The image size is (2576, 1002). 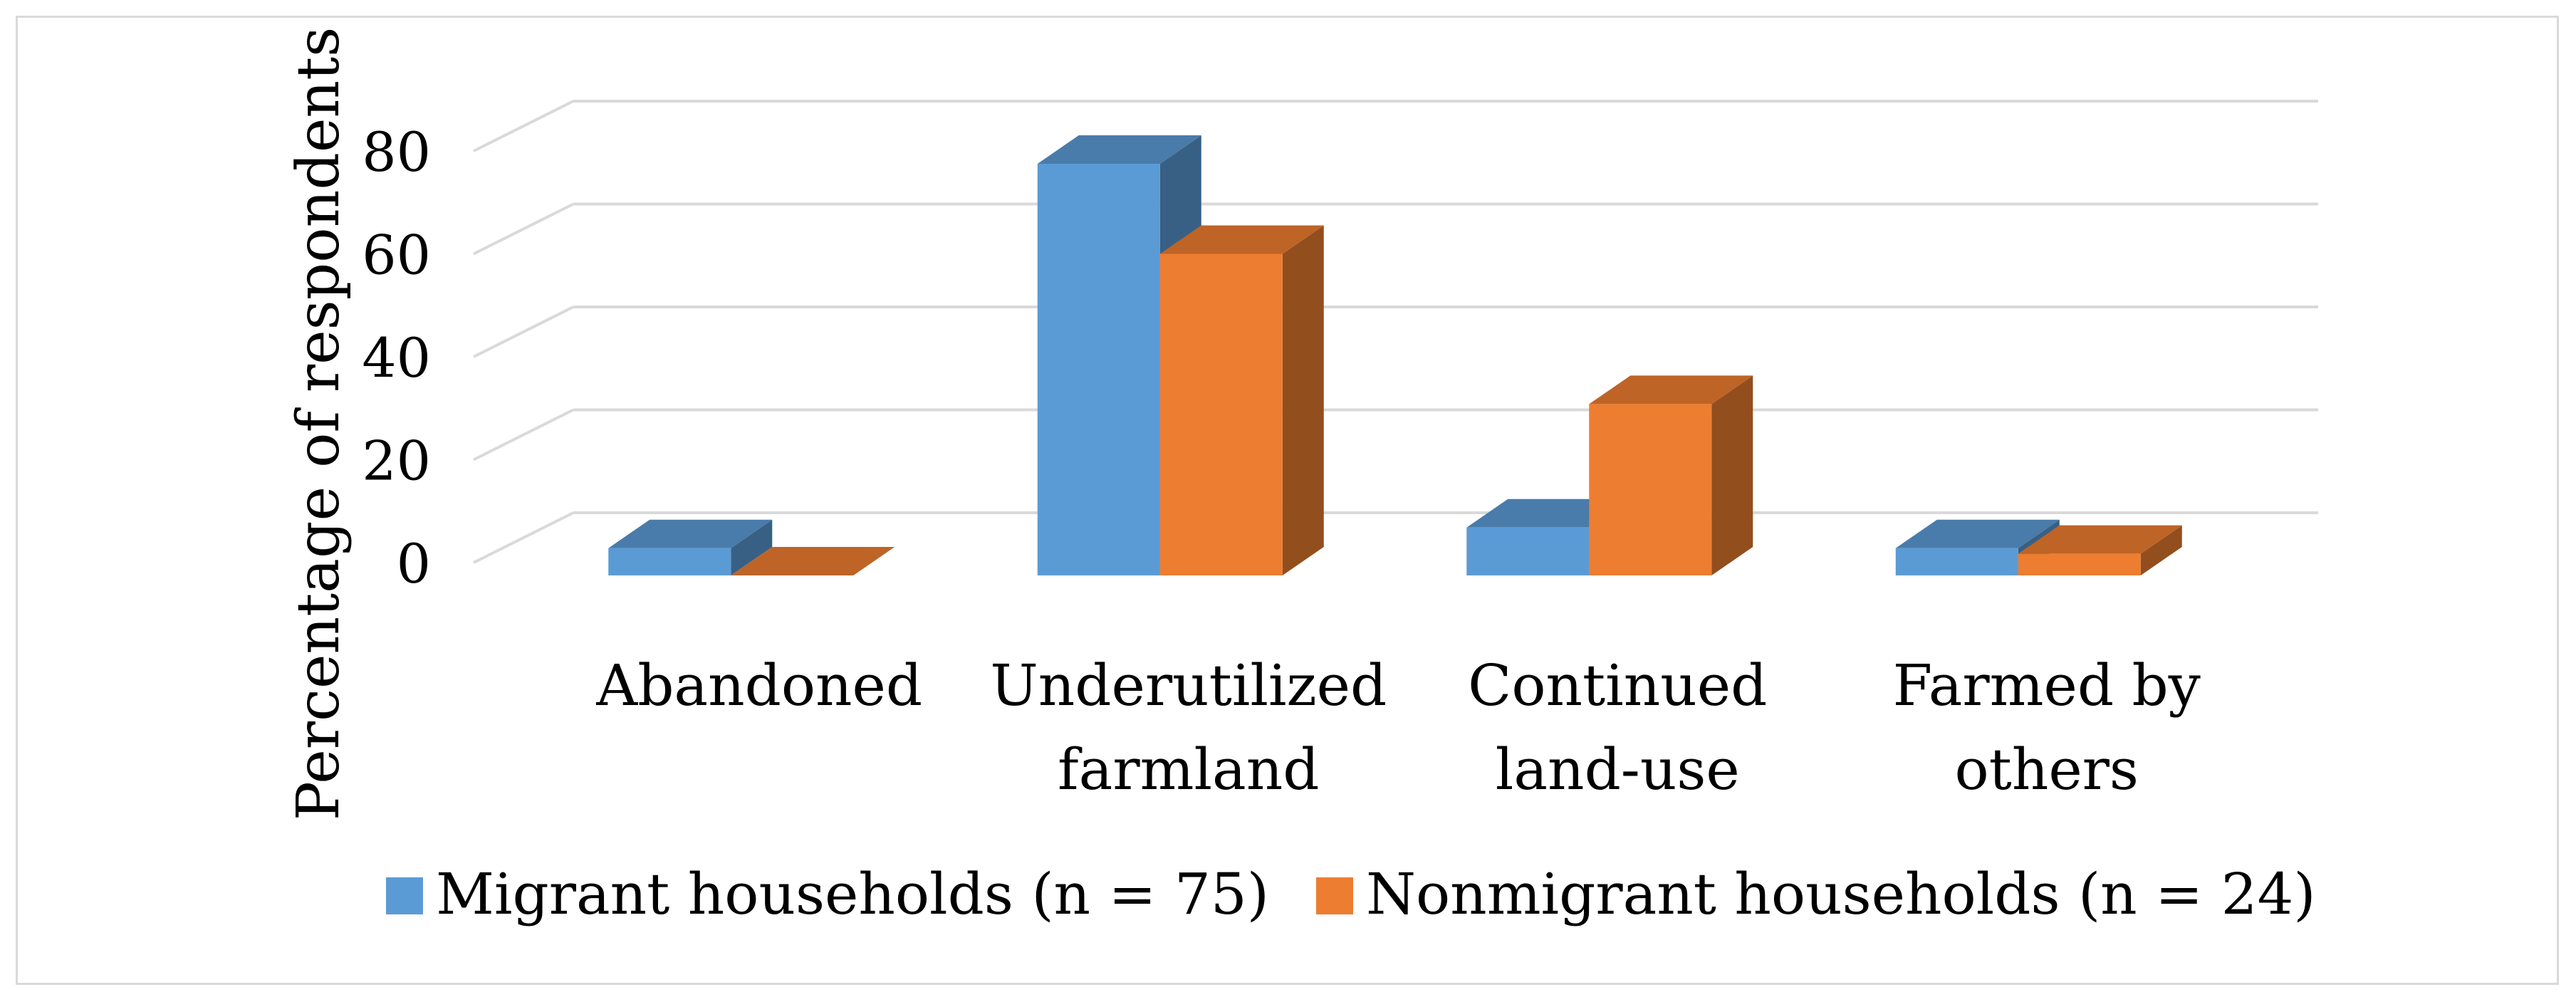 What do you see at coordinates (2047, 769) in the screenshot?
I see `x-tick-label: others` at bounding box center [2047, 769].